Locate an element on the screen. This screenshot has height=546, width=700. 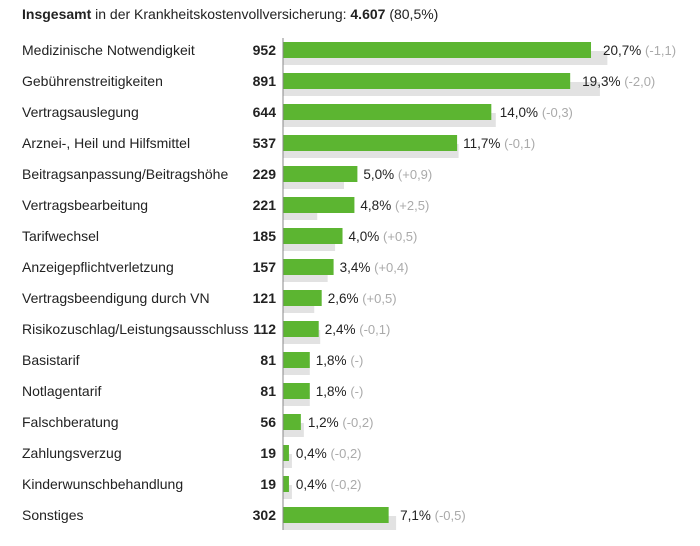
title-text: in der Krankheitskostenvollversicherung: is located at coordinates (221, 14).